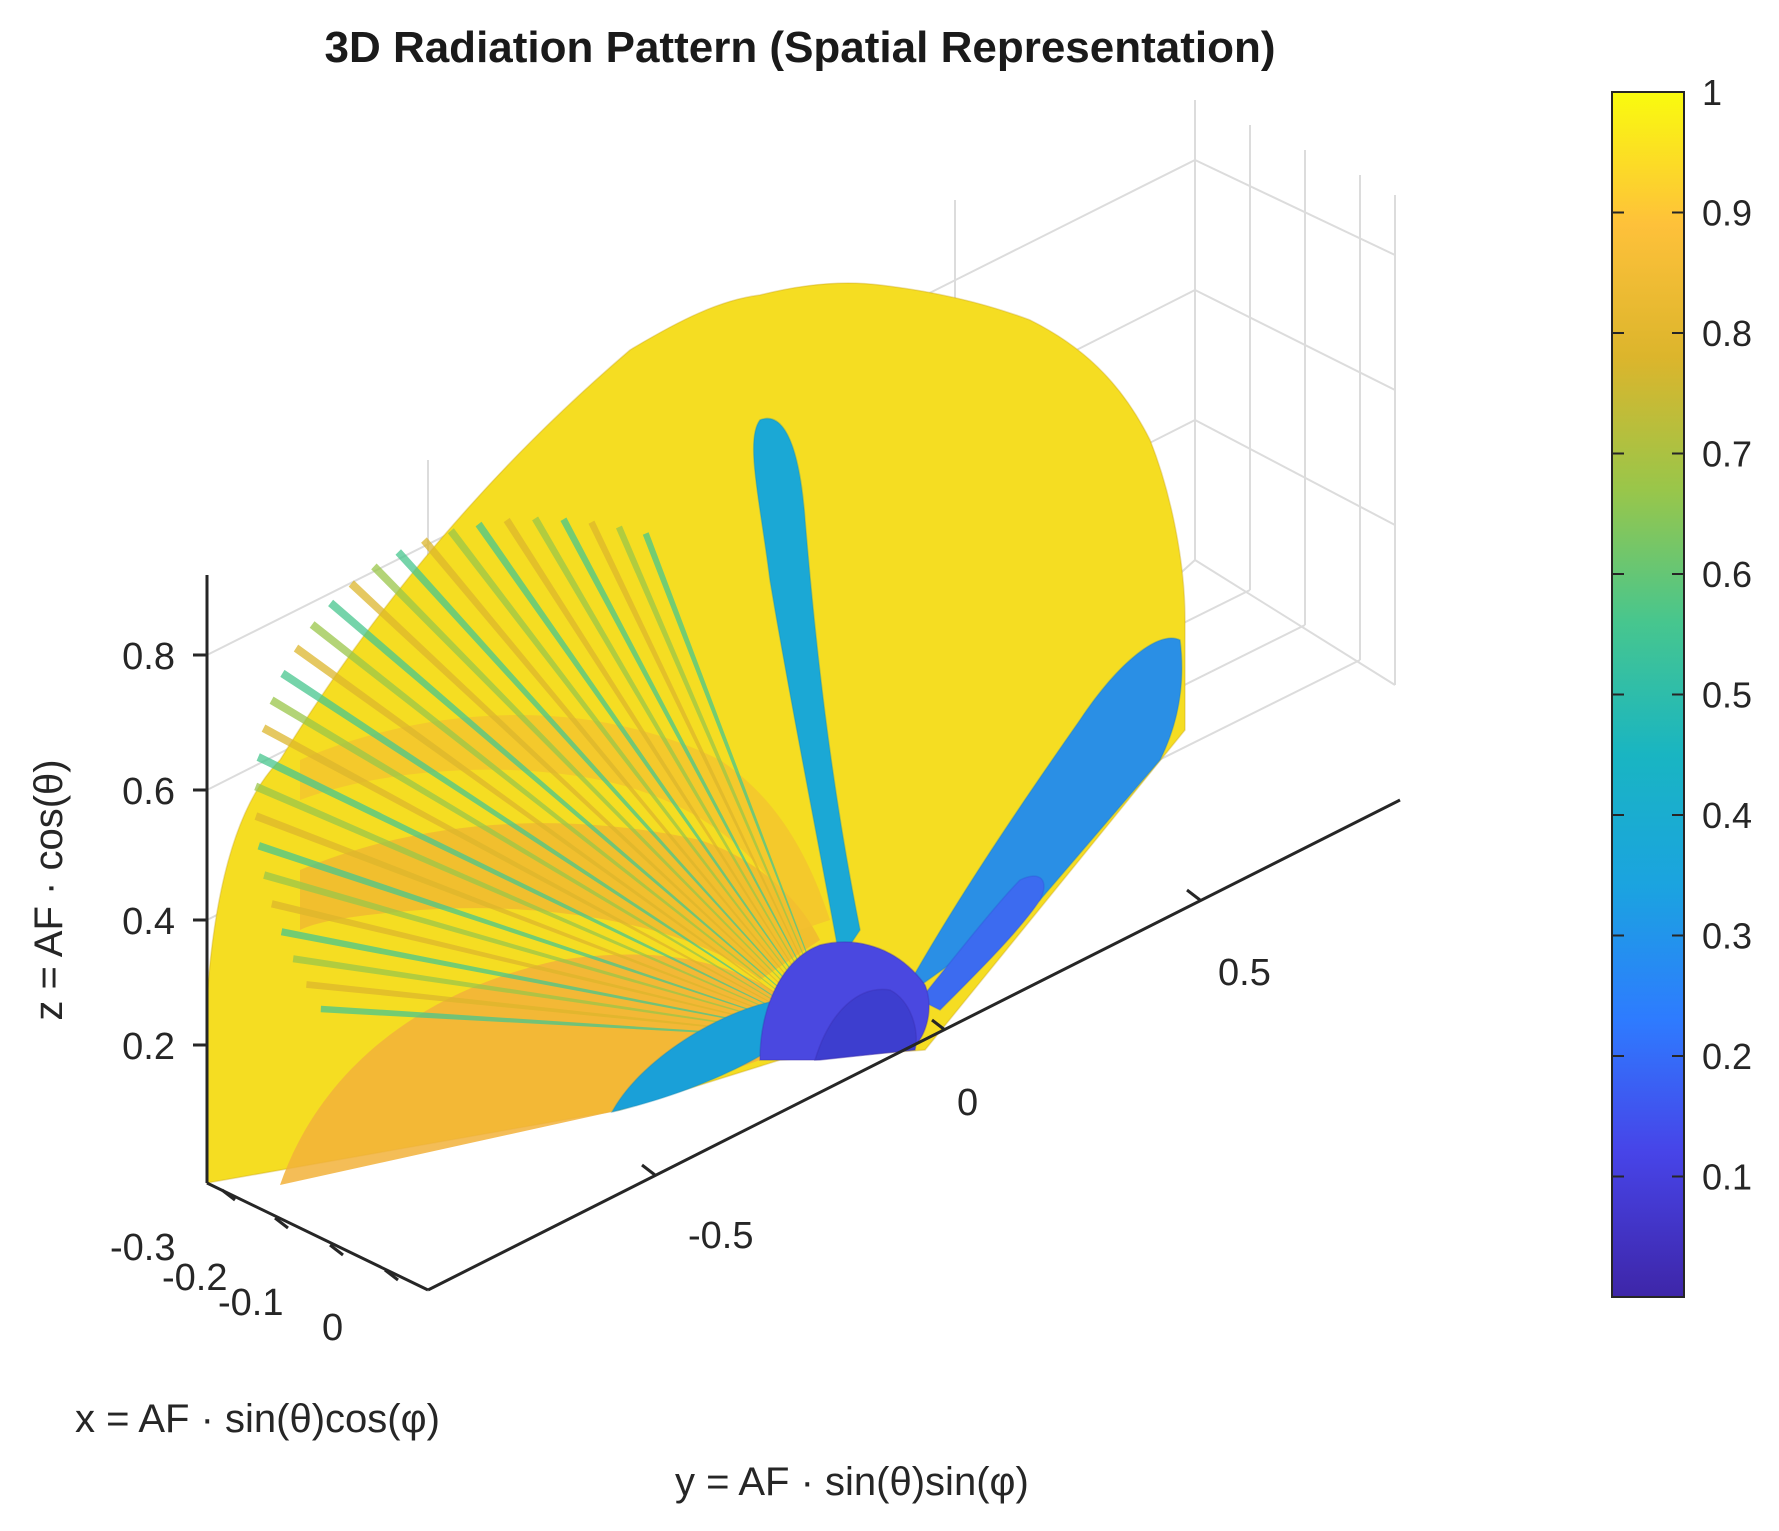 Image resolution: width=1779 pixels, height=1531 pixels. I want to click on colorbar-tick-label: 0.8, so click(1727, 333).